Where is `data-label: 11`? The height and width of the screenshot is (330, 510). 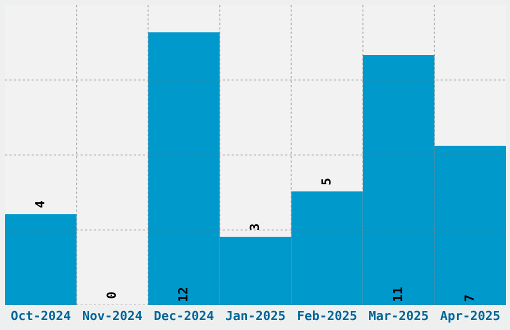 data-label: 11 is located at coordinates (397, 294).